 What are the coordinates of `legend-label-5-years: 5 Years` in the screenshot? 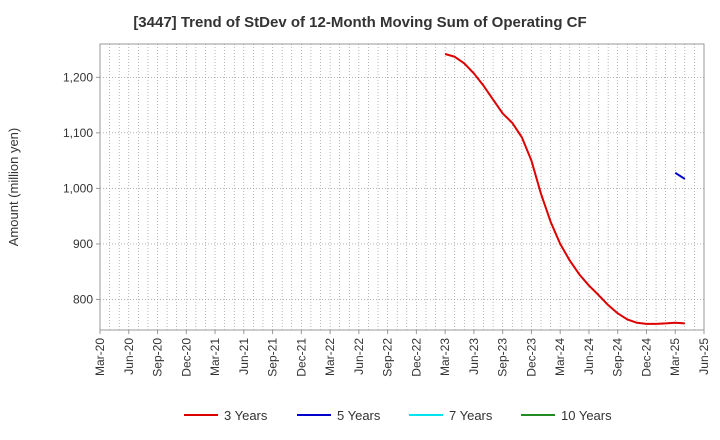 It's located at (359, 415).